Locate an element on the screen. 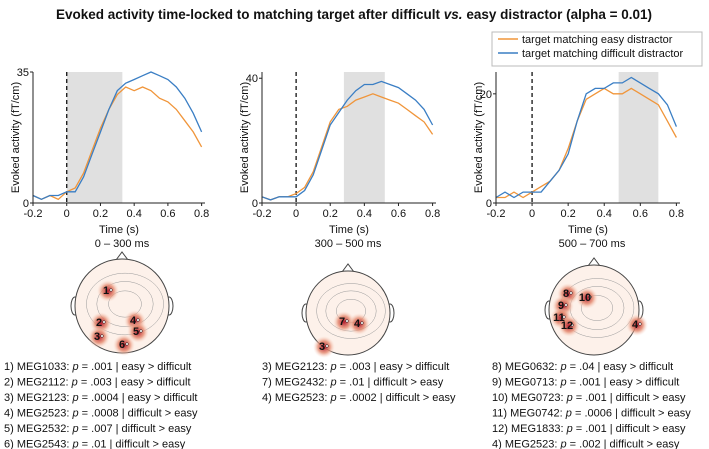  x-tick-label: 0.2 is located at coordinates (100, 214).